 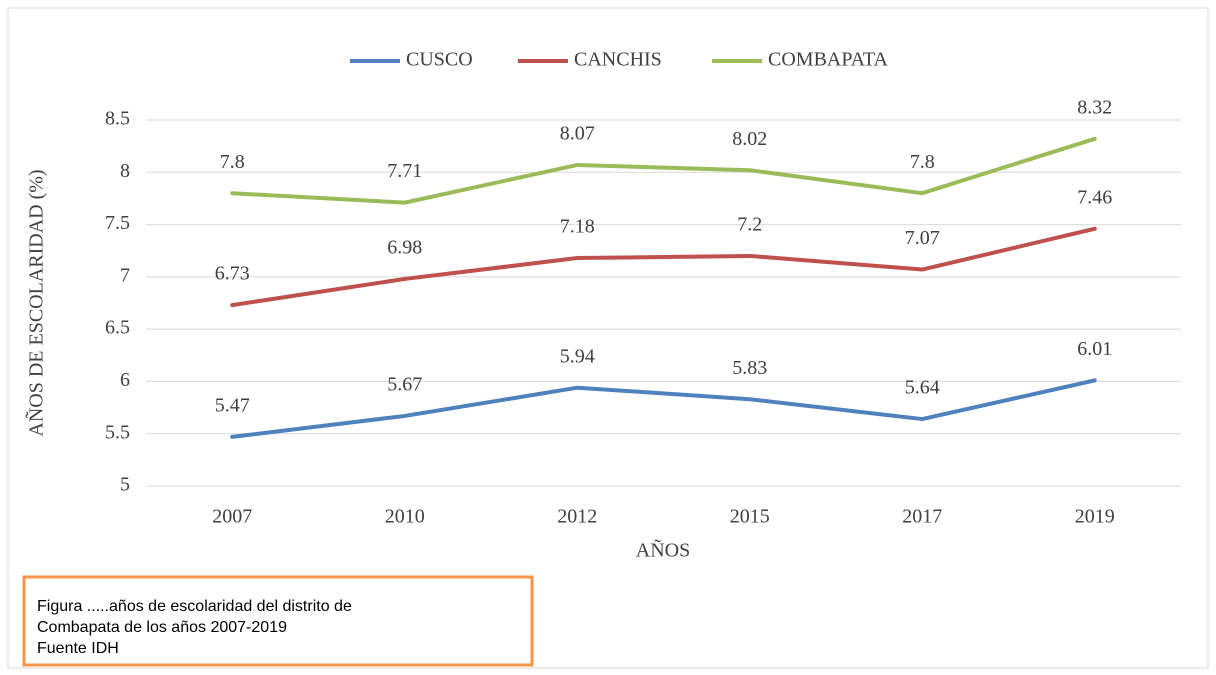 What do you see at coordinates (1095, 517) in the screenshot?
I see `x-tick-label: 2019` at bounding box center [1095, 517].